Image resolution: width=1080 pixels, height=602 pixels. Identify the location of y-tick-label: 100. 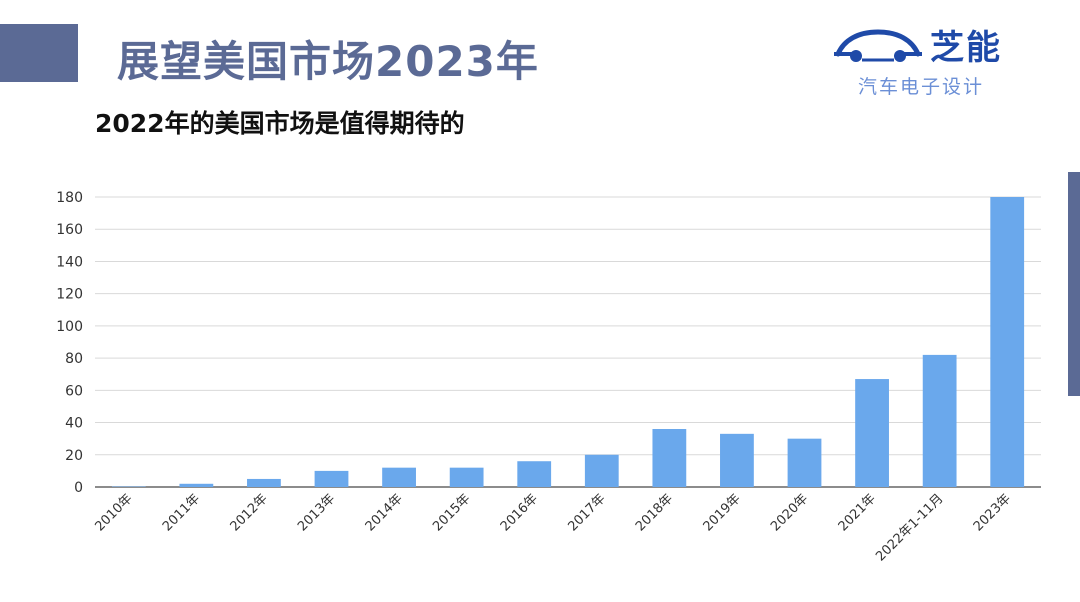
(69, 327).